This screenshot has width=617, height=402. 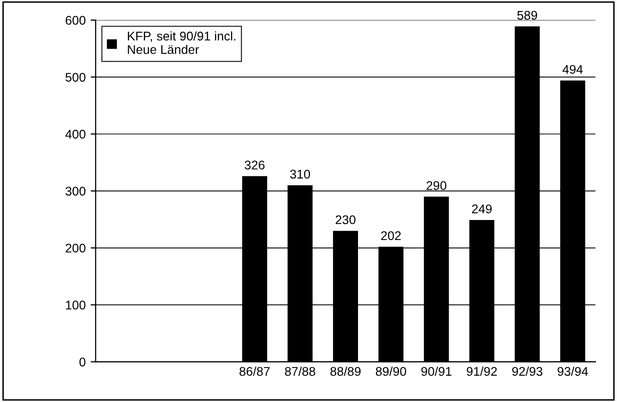 I want to click on x-tick-label: 89/90, so click(x=391, y=371).